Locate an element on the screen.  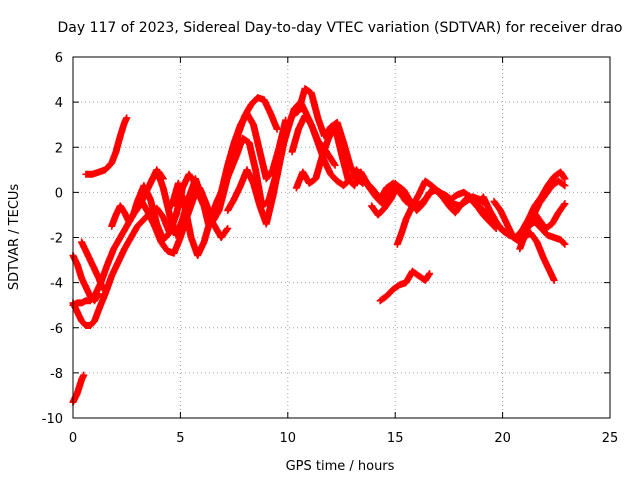
x-tick-label: 15 is located at coordinates (395, 438).